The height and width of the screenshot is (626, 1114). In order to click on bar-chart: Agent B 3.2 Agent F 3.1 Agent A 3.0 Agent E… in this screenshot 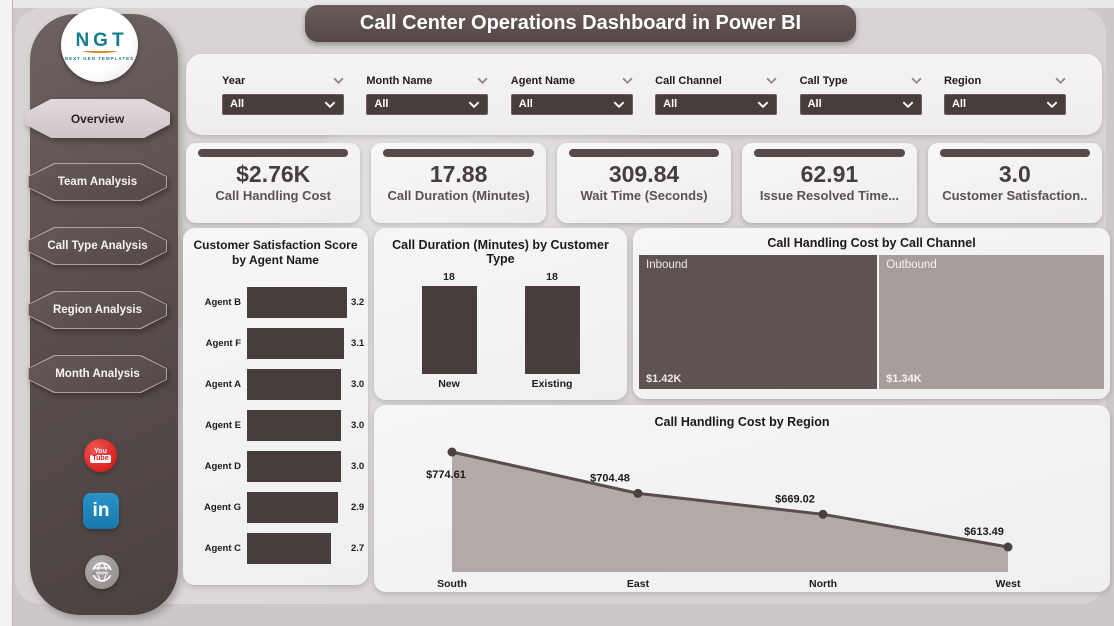, I will do `click(277, 425)`.